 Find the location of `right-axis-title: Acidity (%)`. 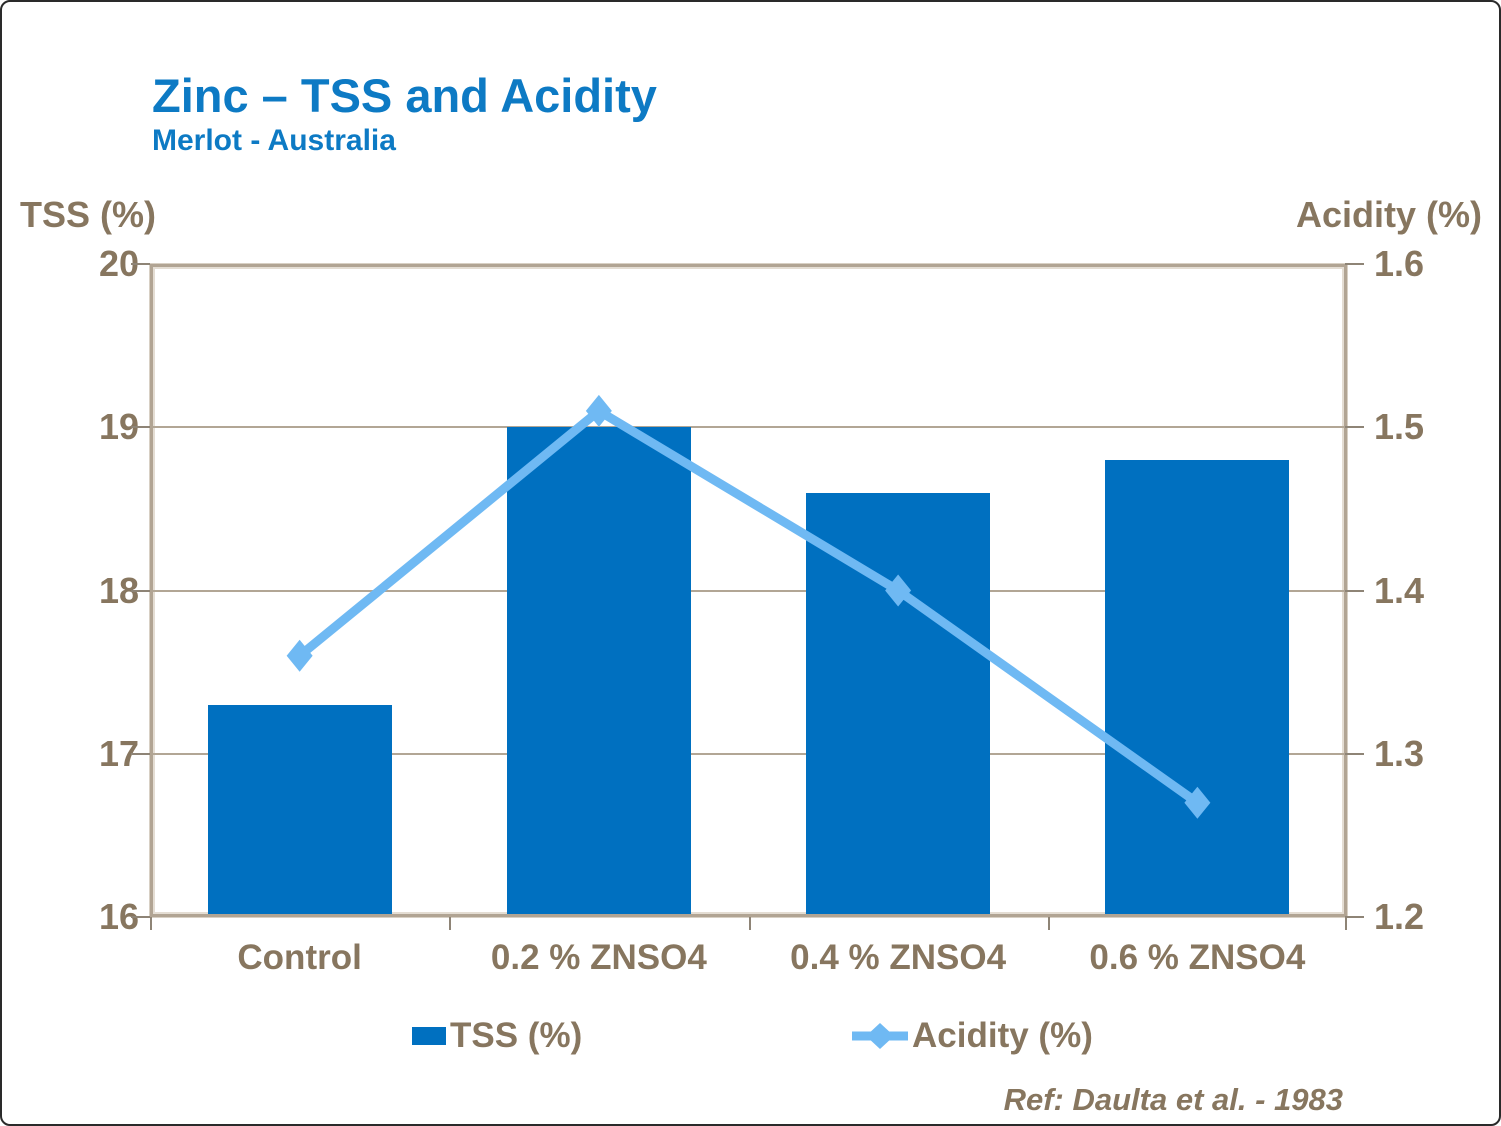

right-axis-title: Acidity (%) is located at coordinates (1388, 214).